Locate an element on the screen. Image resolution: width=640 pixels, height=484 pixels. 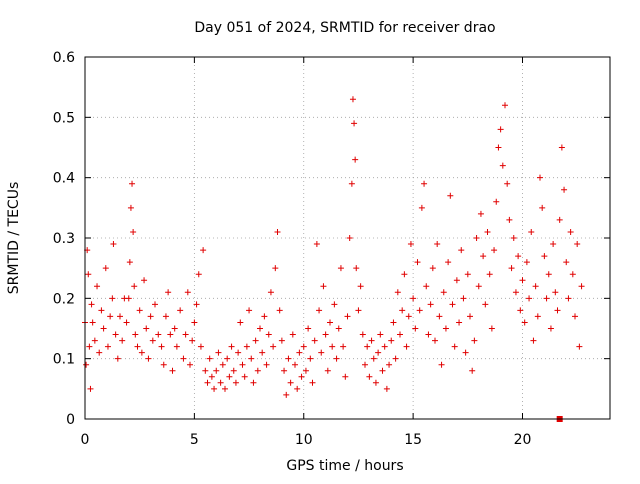
y-tick-label: 0.2 is located at coordinates (64, 299).